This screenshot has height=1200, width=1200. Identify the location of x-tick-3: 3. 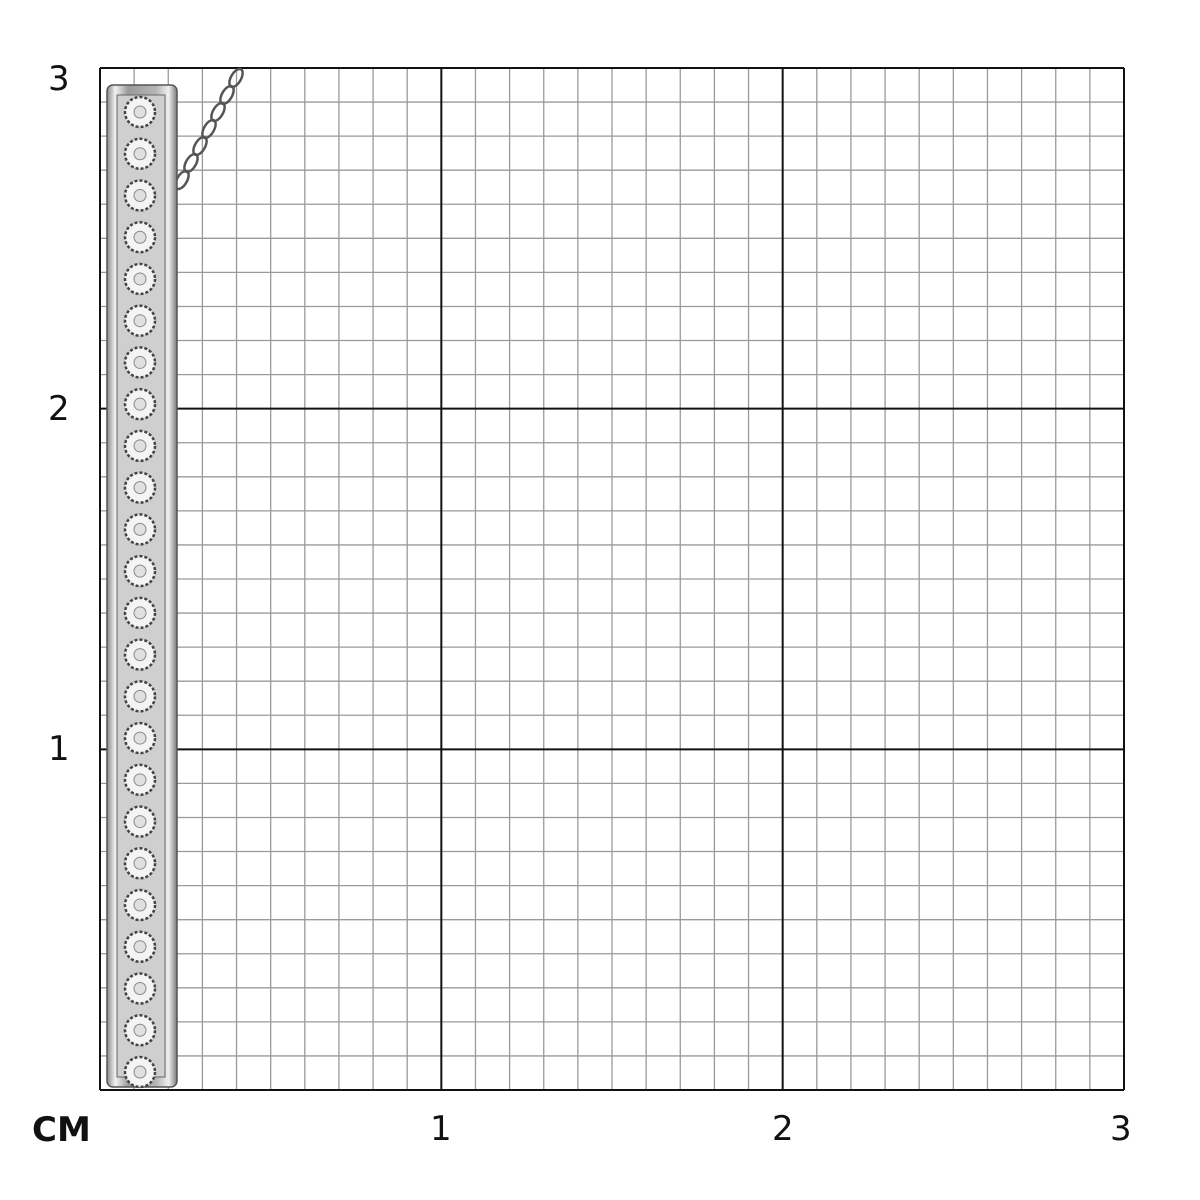
(1121, 1129).